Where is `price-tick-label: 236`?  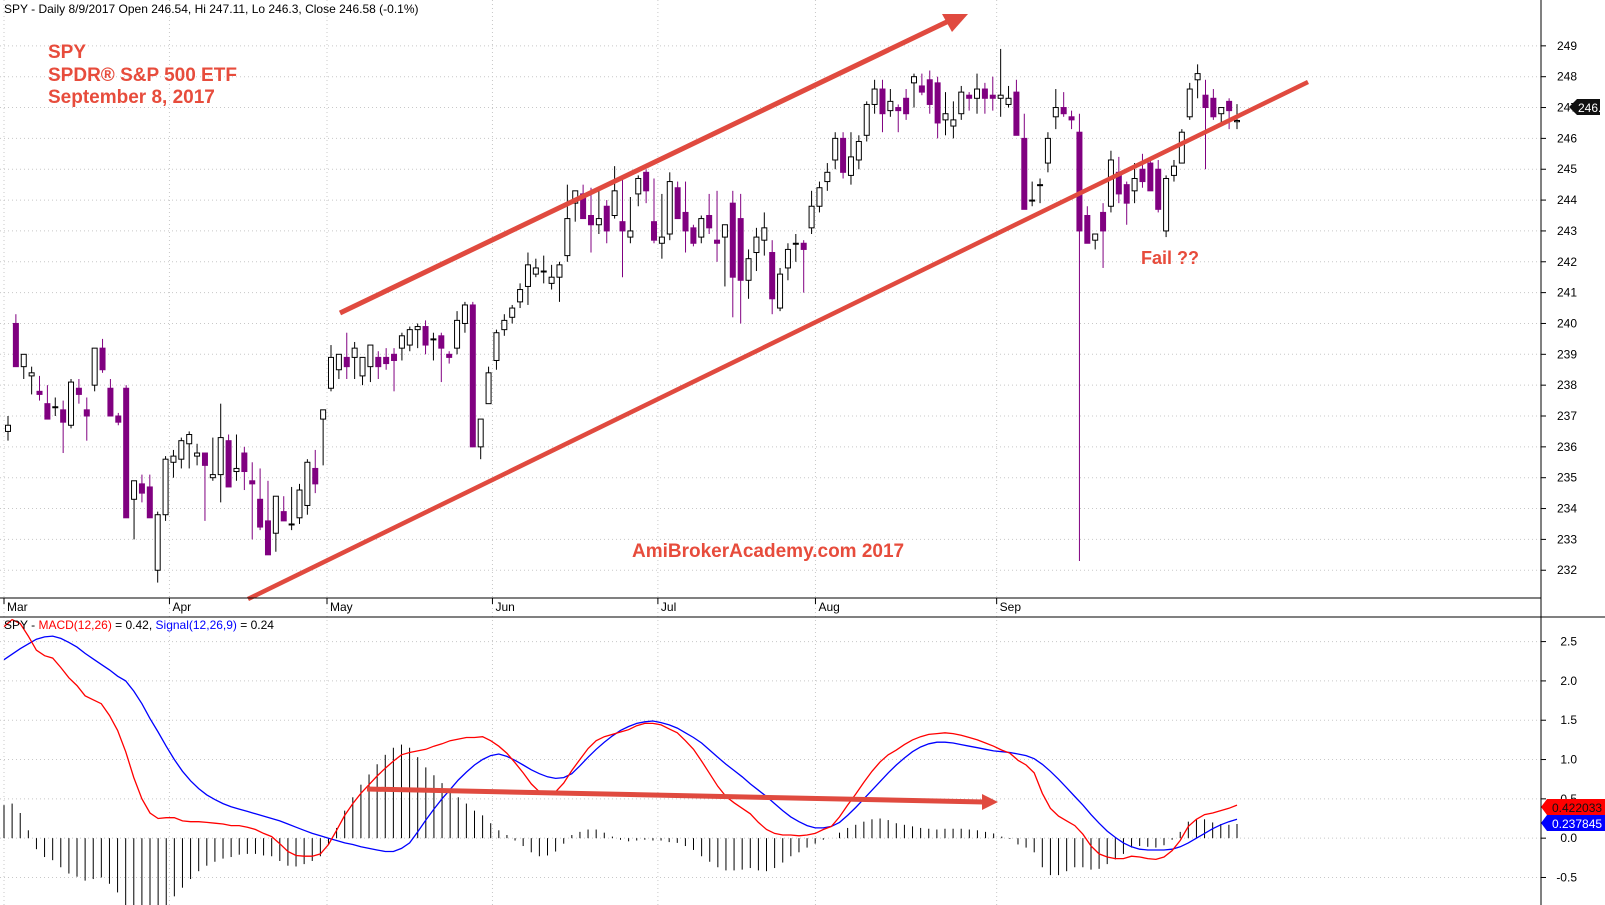
price-tick-label: 236 is located at coordinates (1567, 447).